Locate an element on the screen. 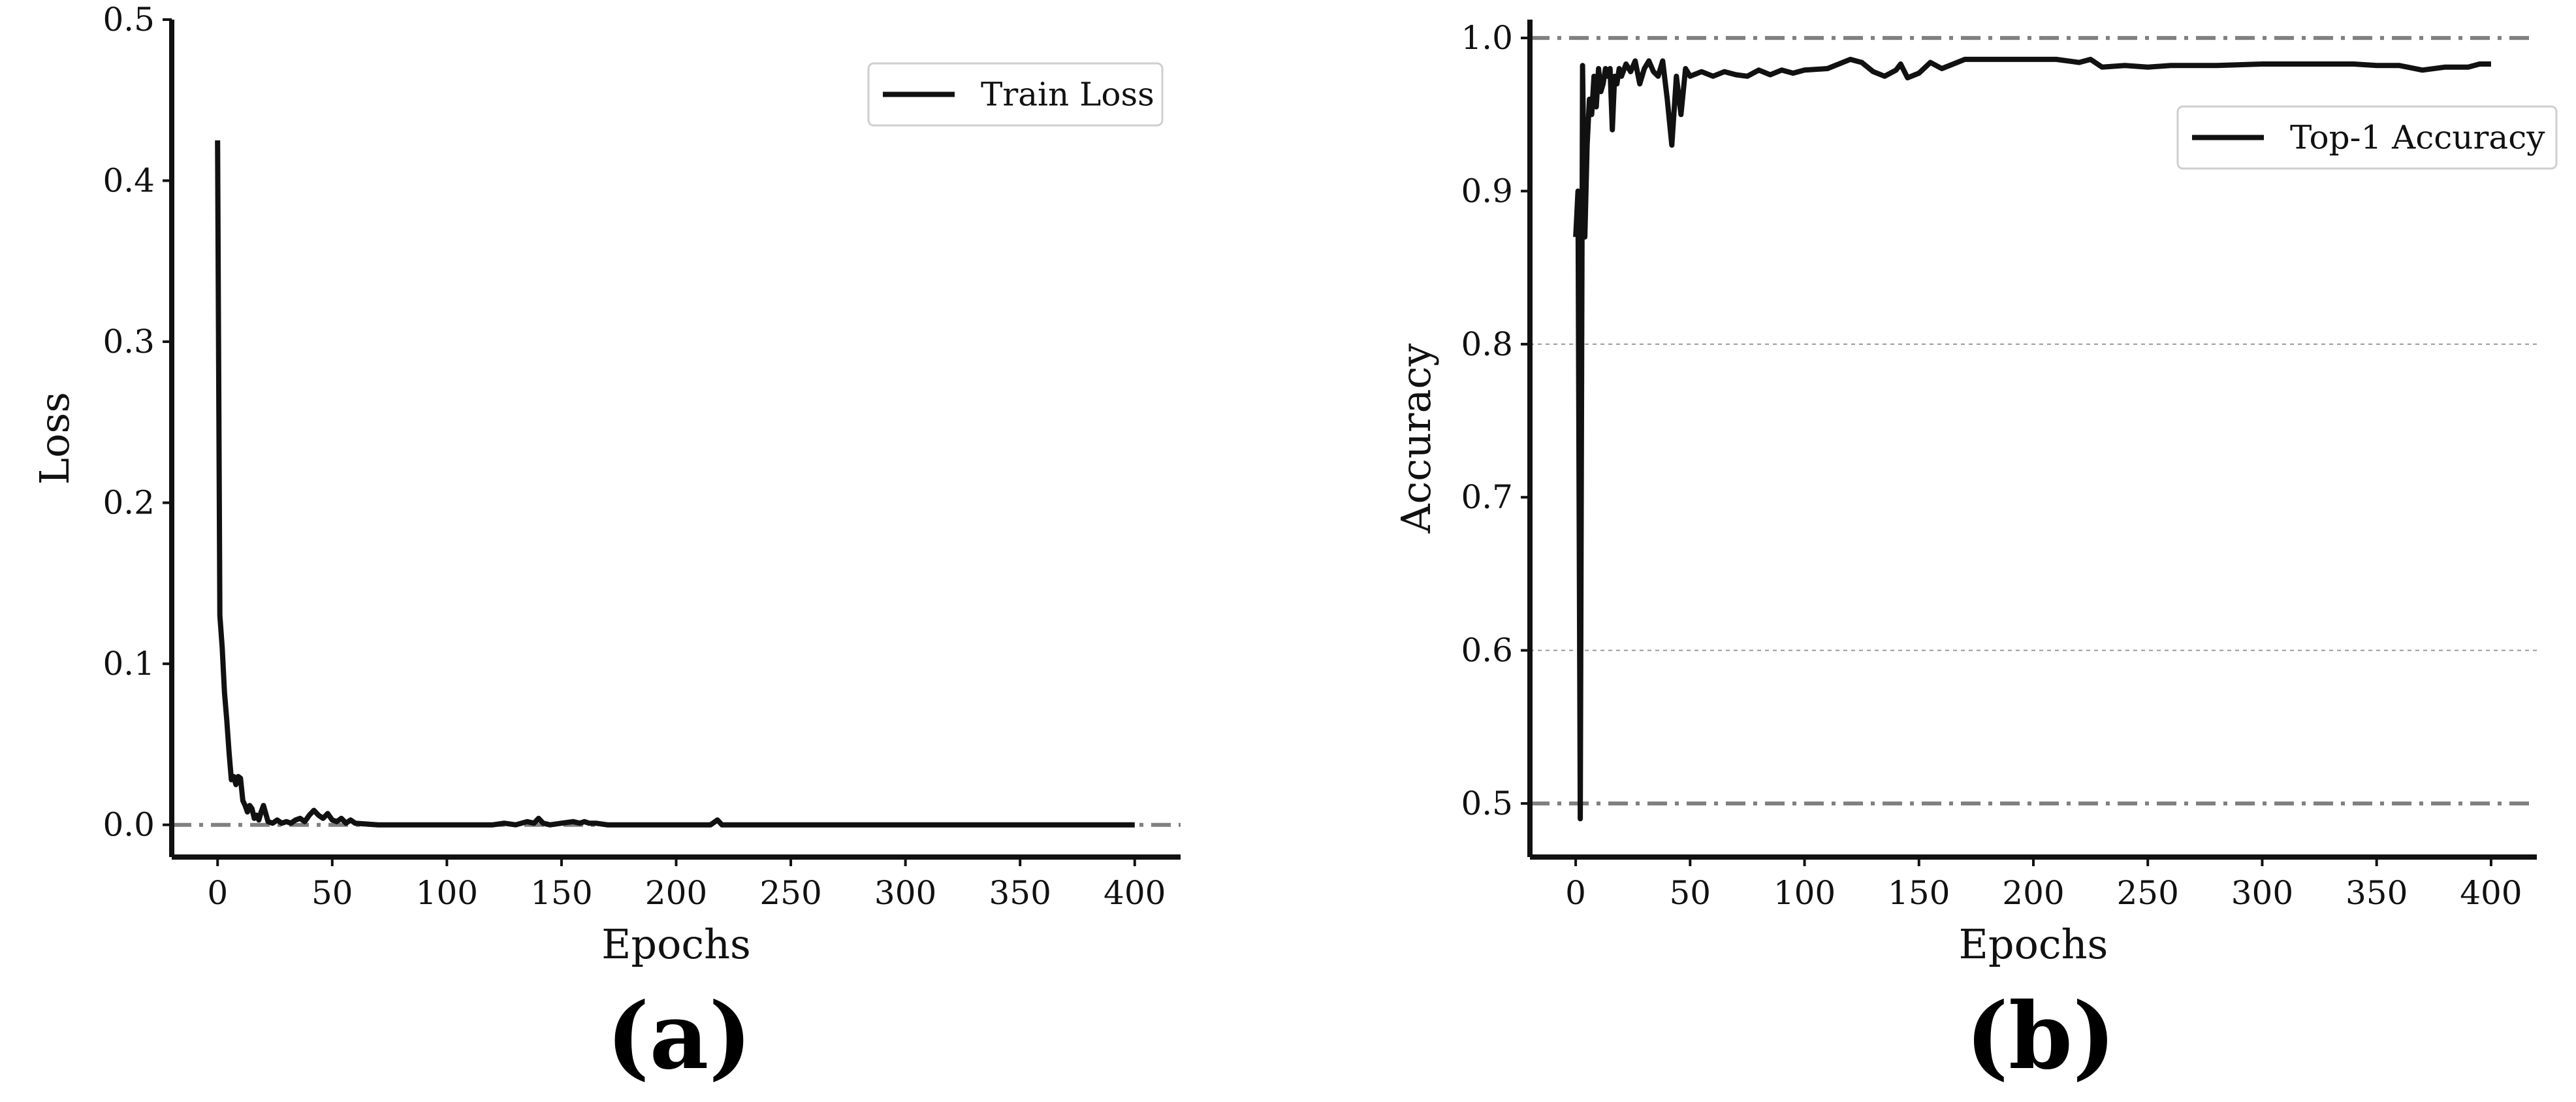  y-ticks: 0.0 0.1 0.2 0.3 0.4 0.5 is located at coordinates (138, 422).